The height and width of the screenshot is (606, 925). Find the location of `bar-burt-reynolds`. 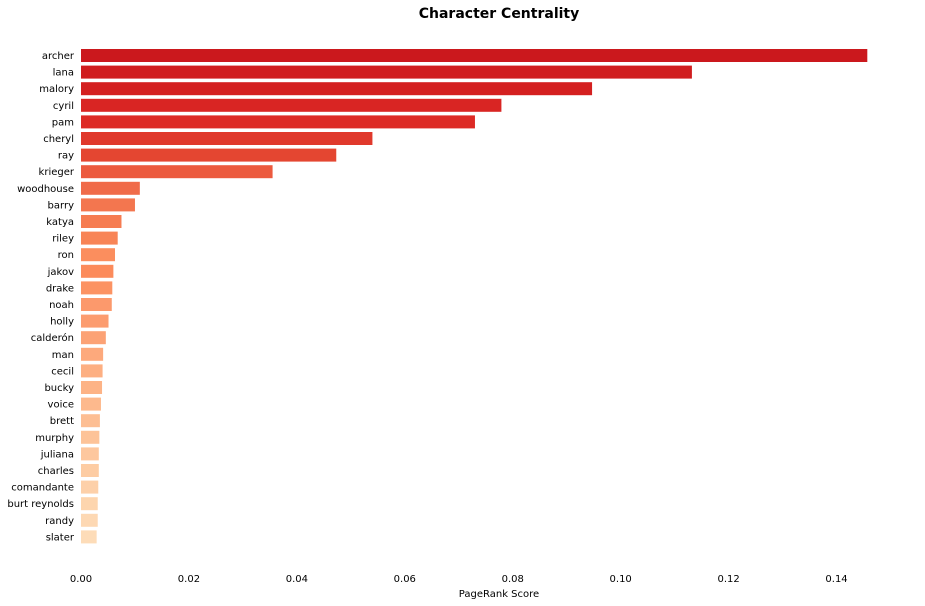

bar-burt-reynolds is located at coordinates (89, 504).